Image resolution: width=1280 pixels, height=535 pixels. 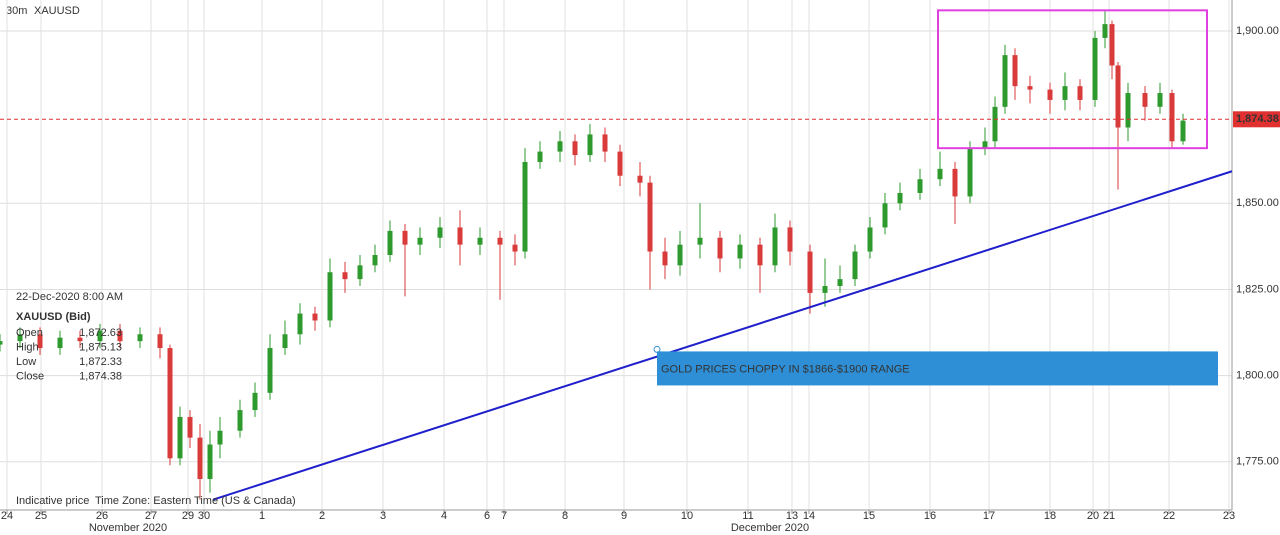 I want to click on annotation-box, so click(x=937, y=368).